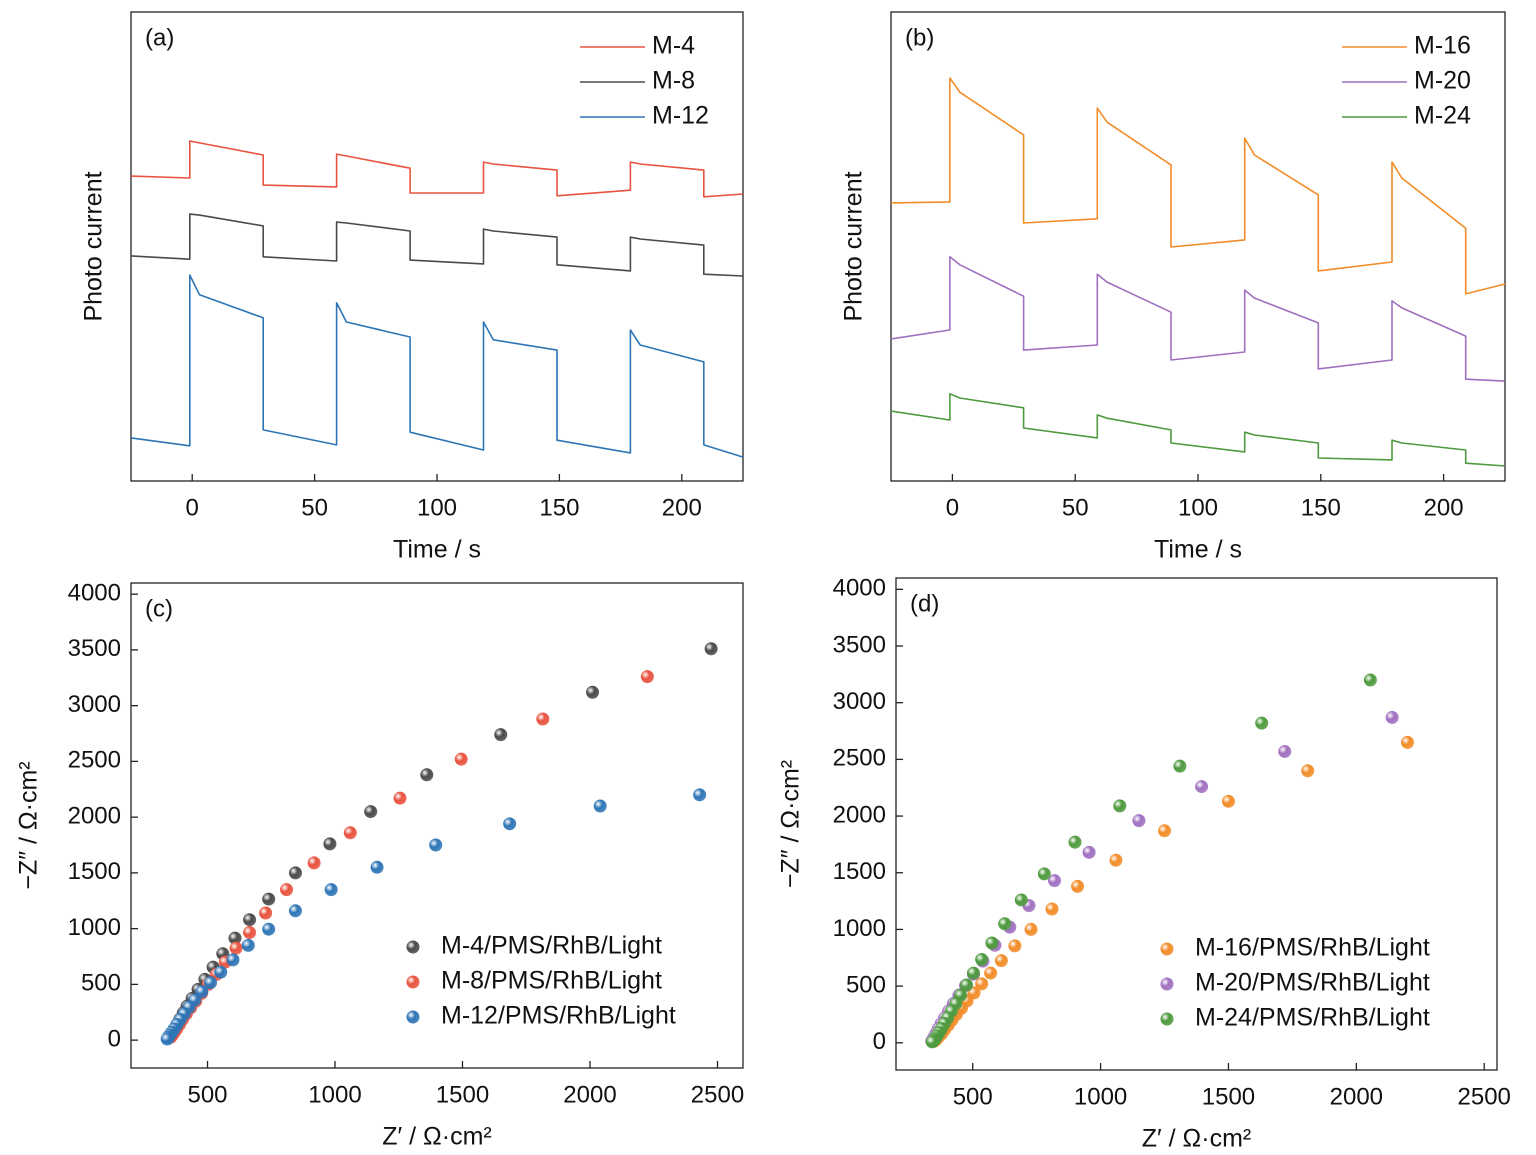 This screenshot has width=1536, height=1155. I want to click on legend-label: M-4/PMS/RhB/Light, so click(551, 946).